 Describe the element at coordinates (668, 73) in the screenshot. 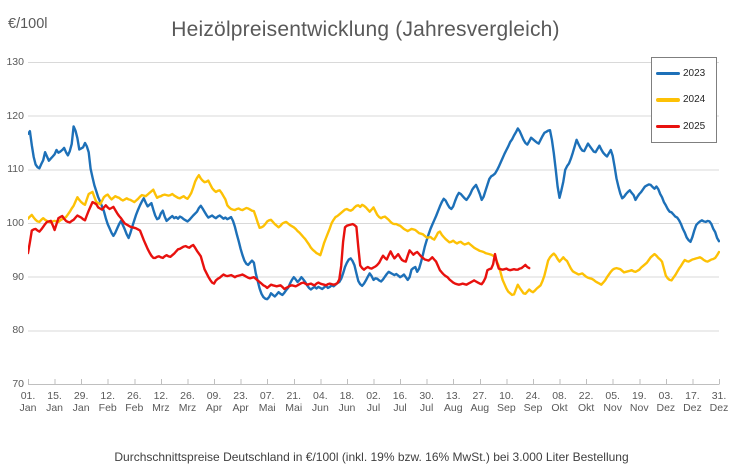

I see `legend-swatch-2023` at that location.